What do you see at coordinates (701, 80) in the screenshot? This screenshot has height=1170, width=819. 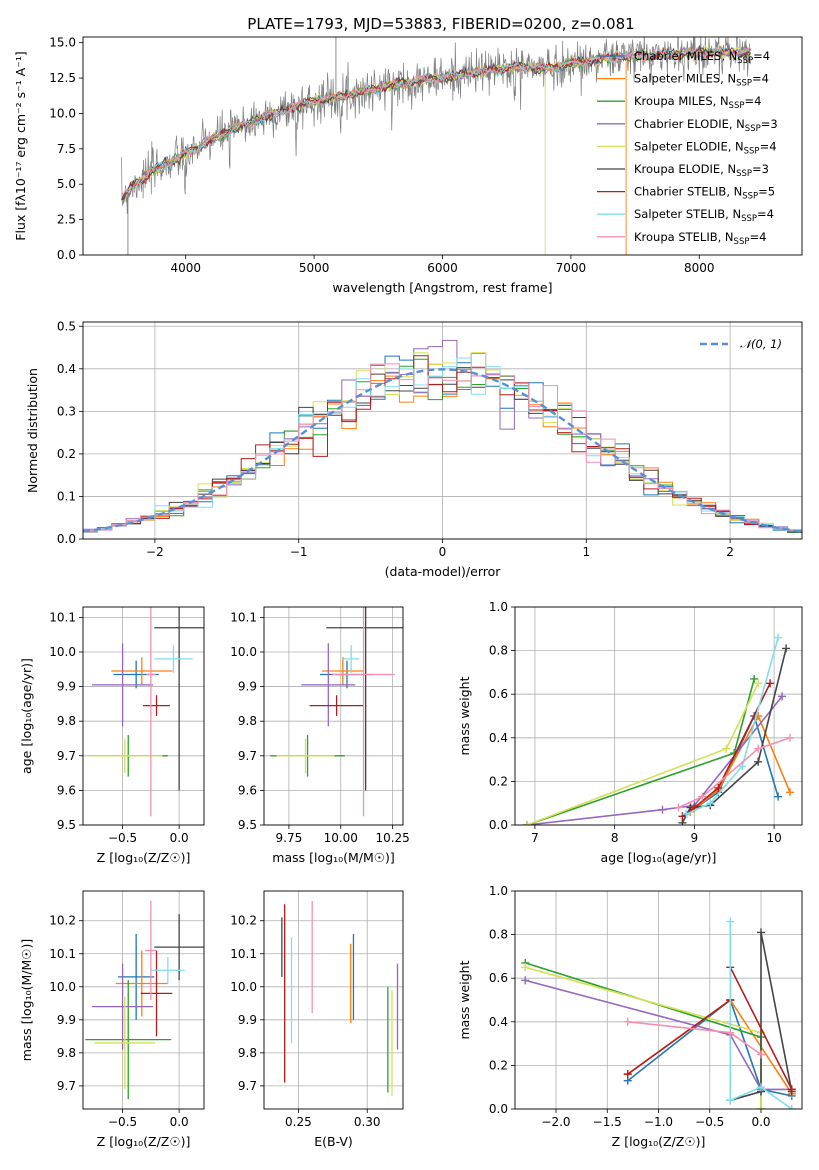 I see `legend-entry: Salpeter MILES, NSSP=4` at bounding box center [701, 80].